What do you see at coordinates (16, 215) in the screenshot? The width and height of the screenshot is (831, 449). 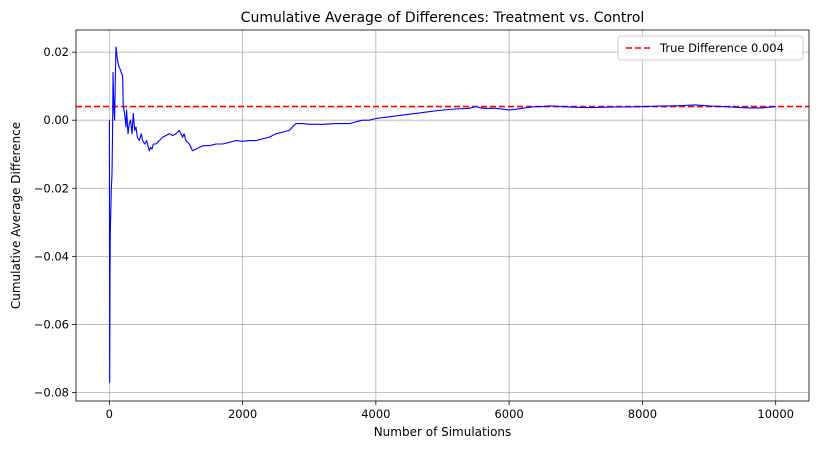 I see `y-axis-label: Cumulative Average Difference` at bounding box center [16, 215].